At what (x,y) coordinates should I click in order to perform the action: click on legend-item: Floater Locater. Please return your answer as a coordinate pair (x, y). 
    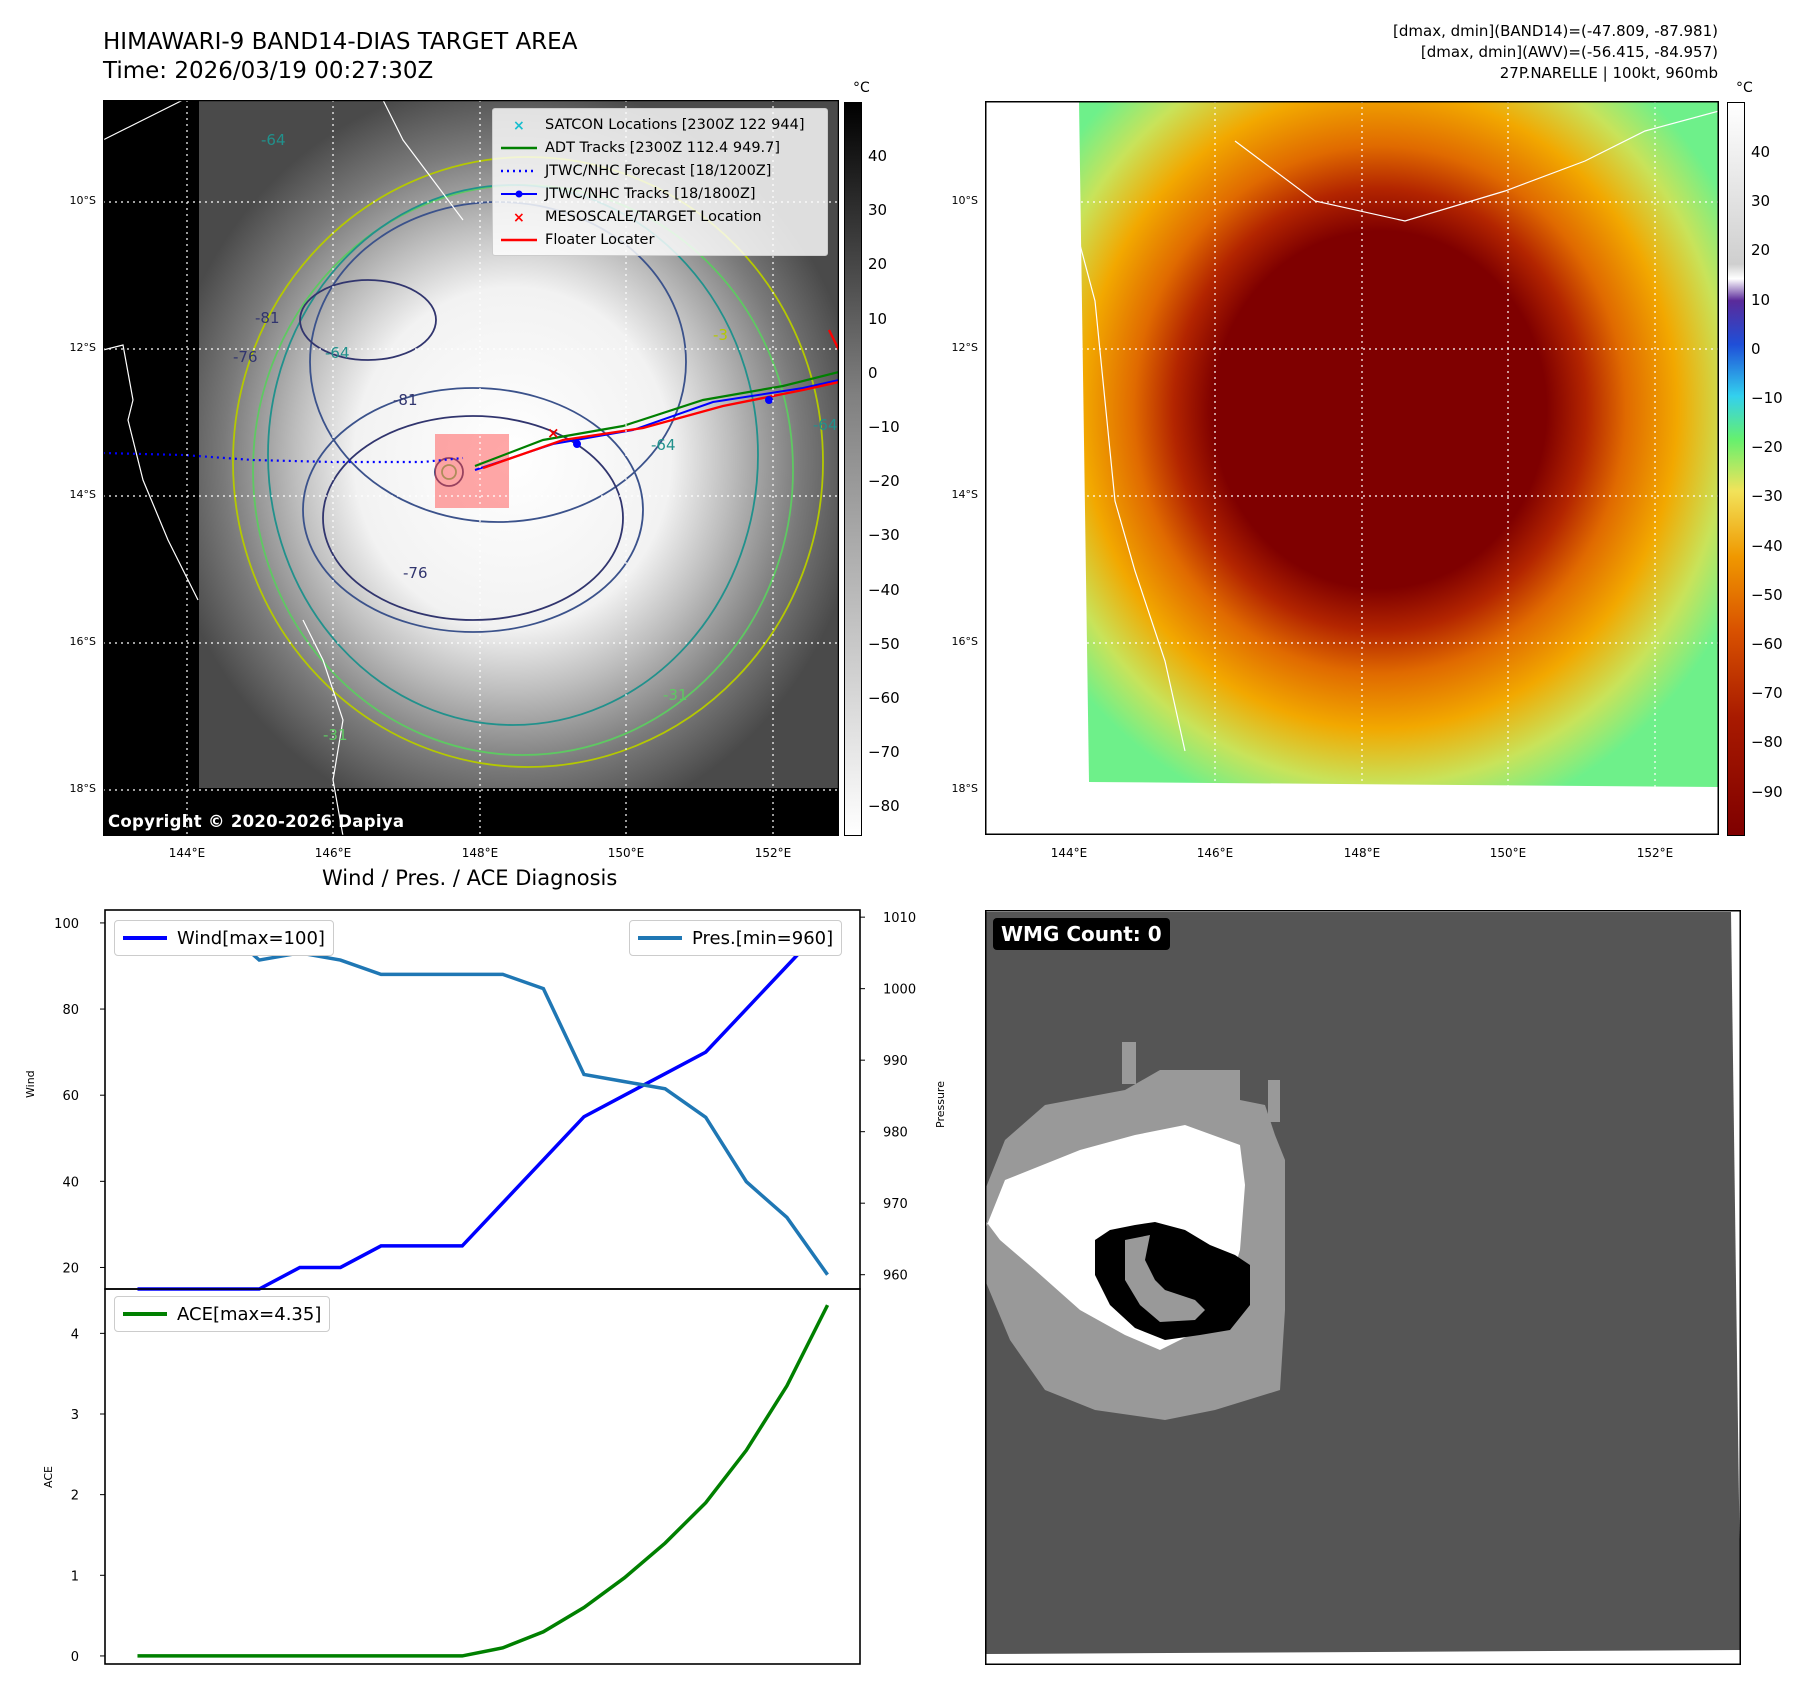
    Looking at the image, I should click on (578, 239).